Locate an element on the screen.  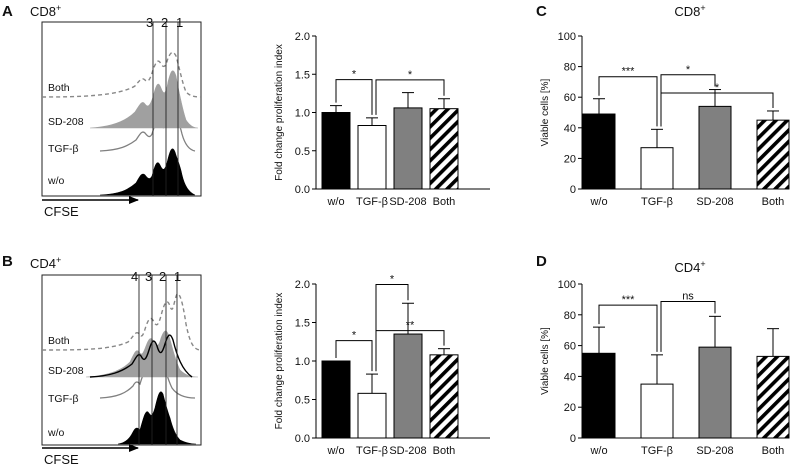
cfse-label-b: CFSE is located at coordinates (61, 459).